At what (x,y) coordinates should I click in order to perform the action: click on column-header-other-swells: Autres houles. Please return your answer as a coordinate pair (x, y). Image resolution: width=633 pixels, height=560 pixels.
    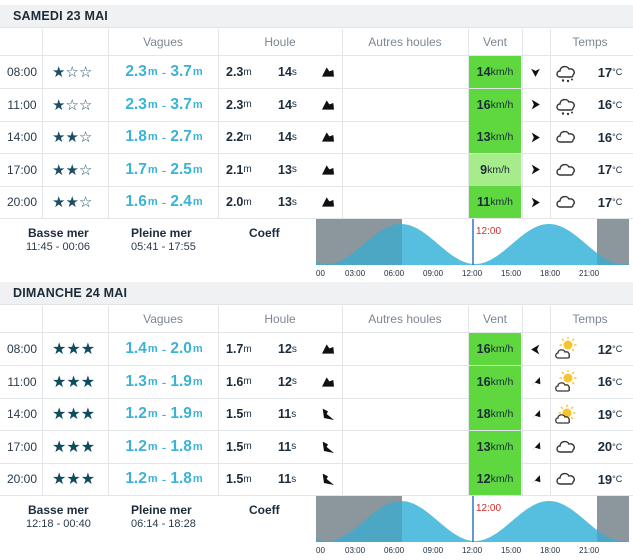
    Looking at the image, I should click on (405, 319).